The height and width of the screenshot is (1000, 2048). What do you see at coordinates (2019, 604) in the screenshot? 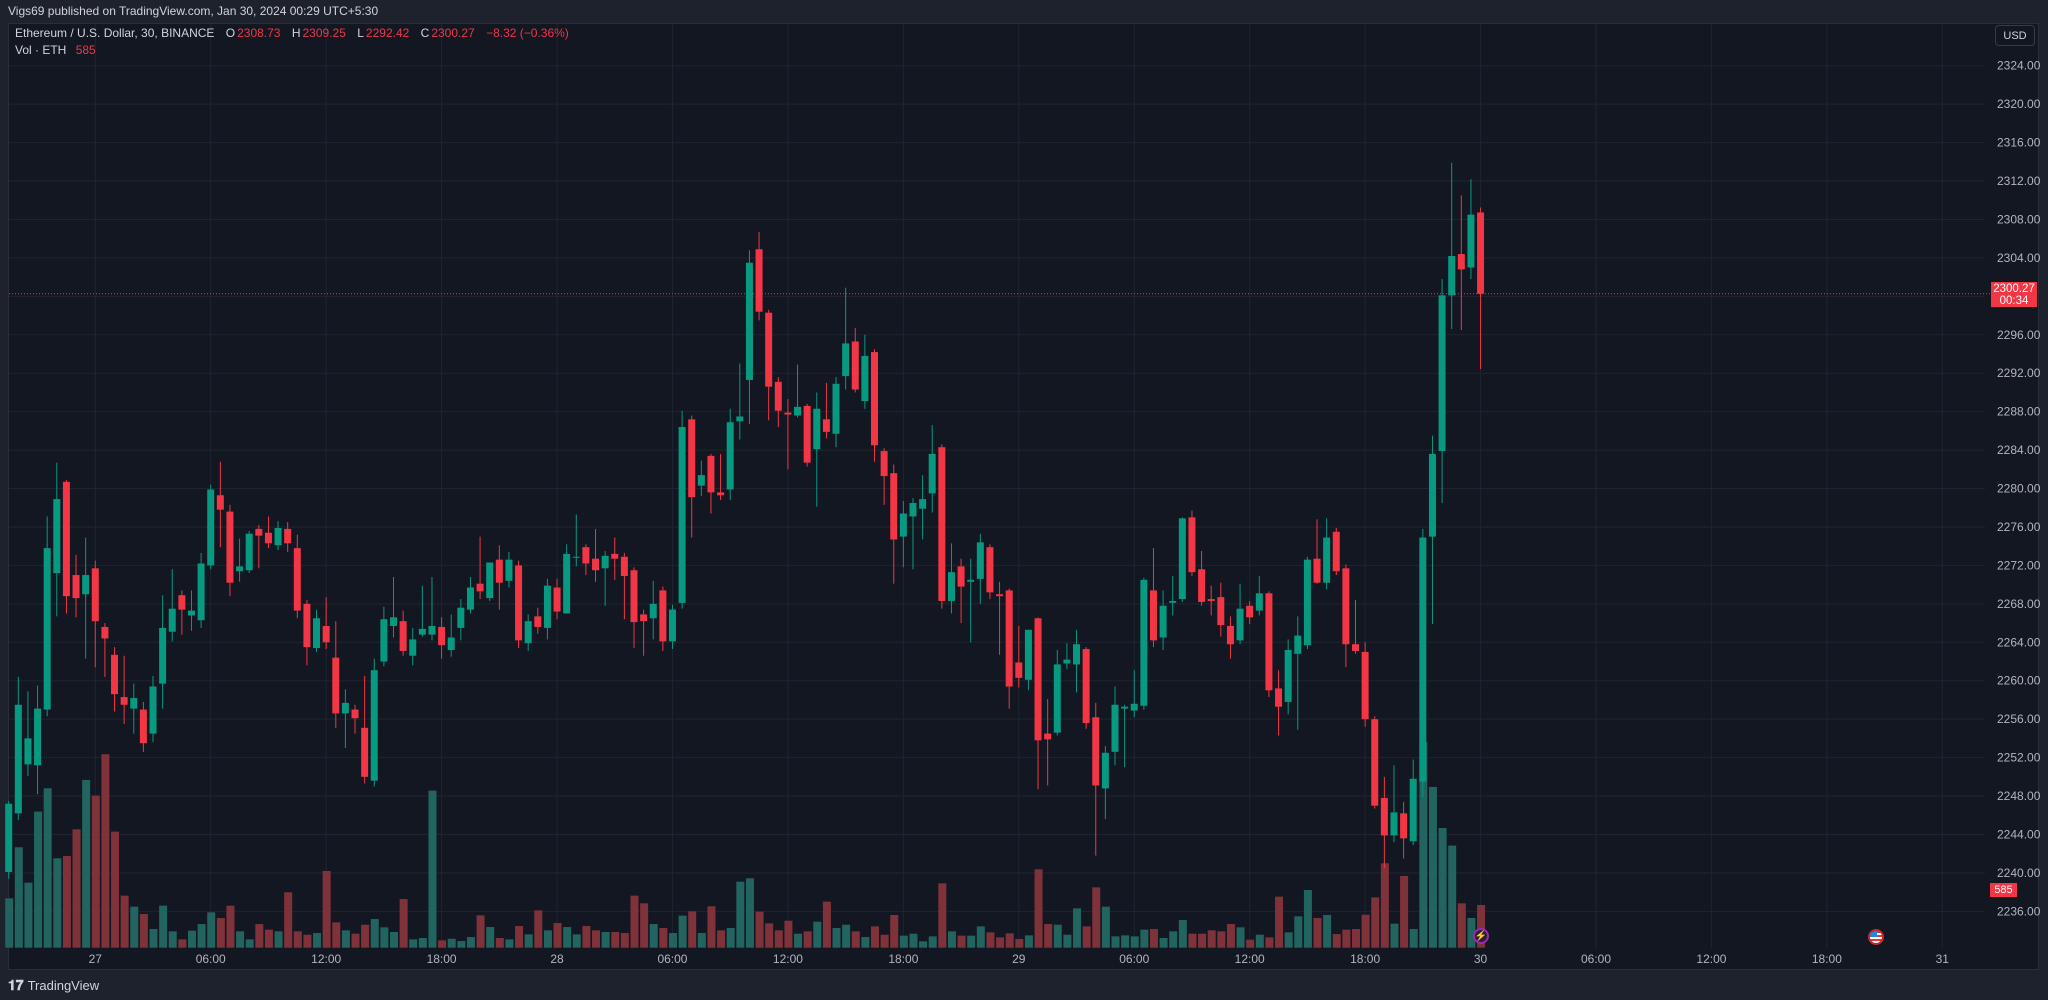
I see `price-tick-label: 2268.00` at bounding box center [2019, 604].